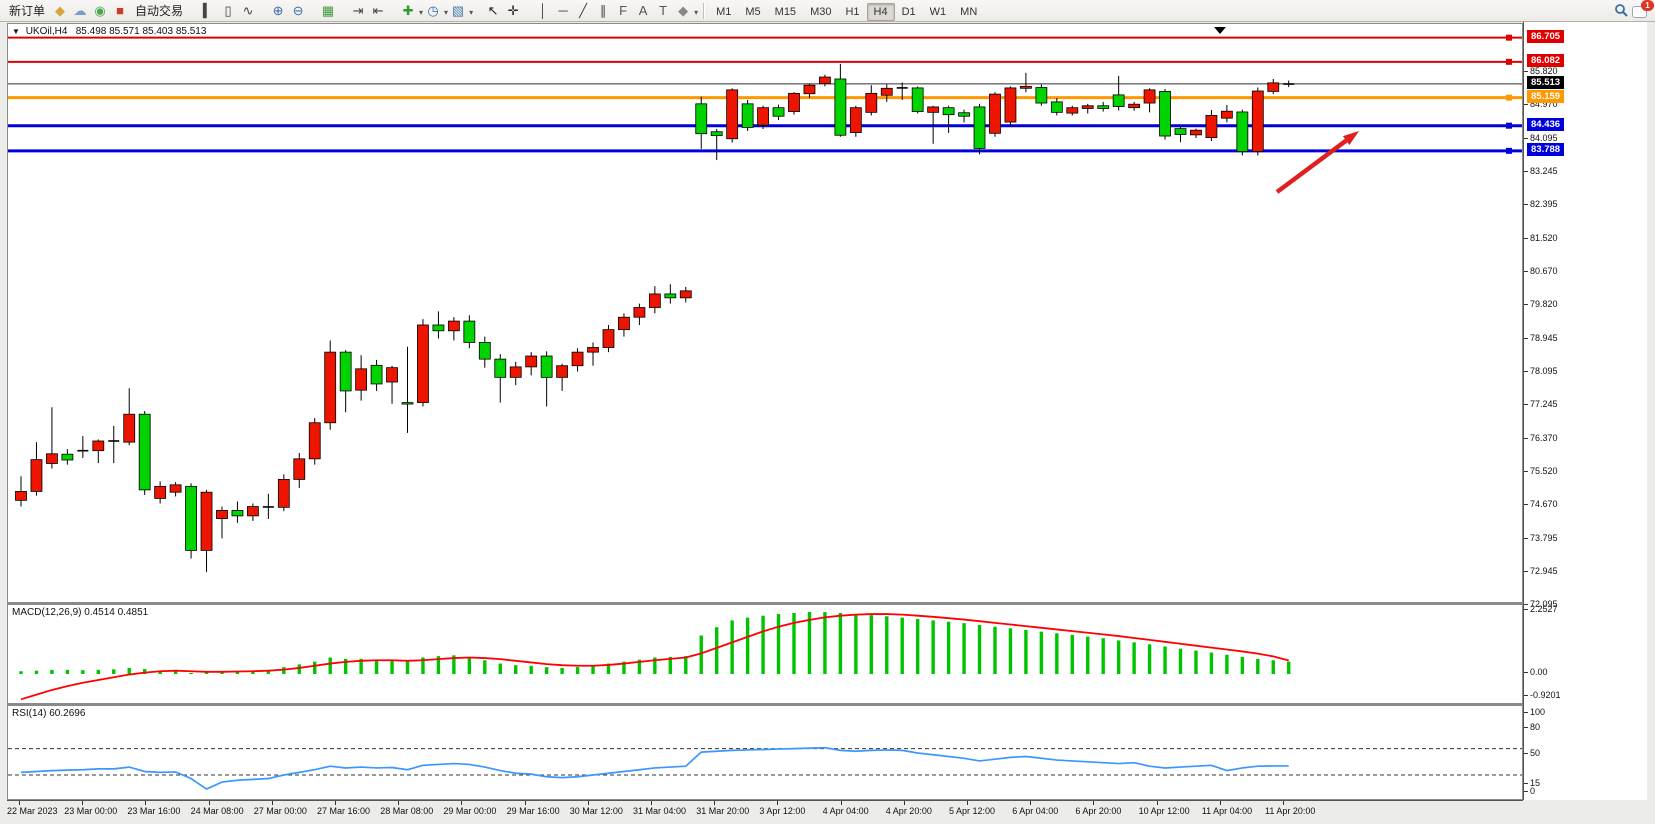 This screenshot has height=824, width=1655. What do you see at coordinates (27, 11) in the screenshot?
I see `new-order-button: 新订单` at bounding box center [27, 11].